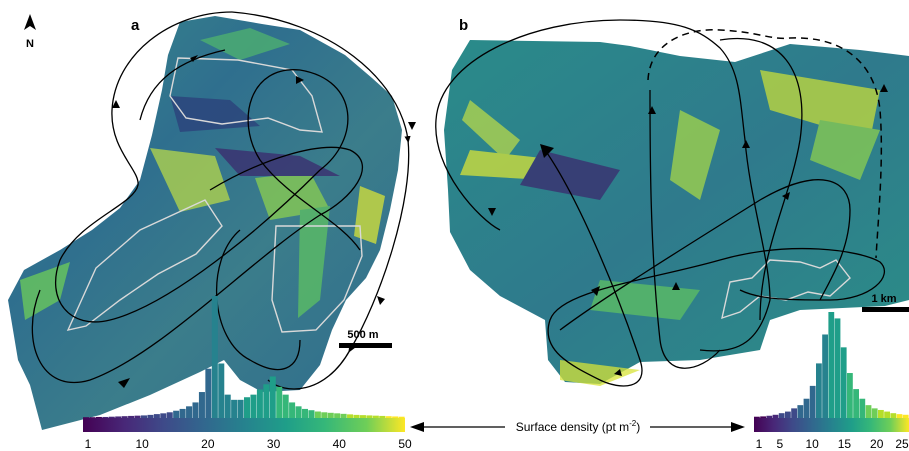  I want to click on colorbar-title: Surface density (pt m-2), so click(578, 426).